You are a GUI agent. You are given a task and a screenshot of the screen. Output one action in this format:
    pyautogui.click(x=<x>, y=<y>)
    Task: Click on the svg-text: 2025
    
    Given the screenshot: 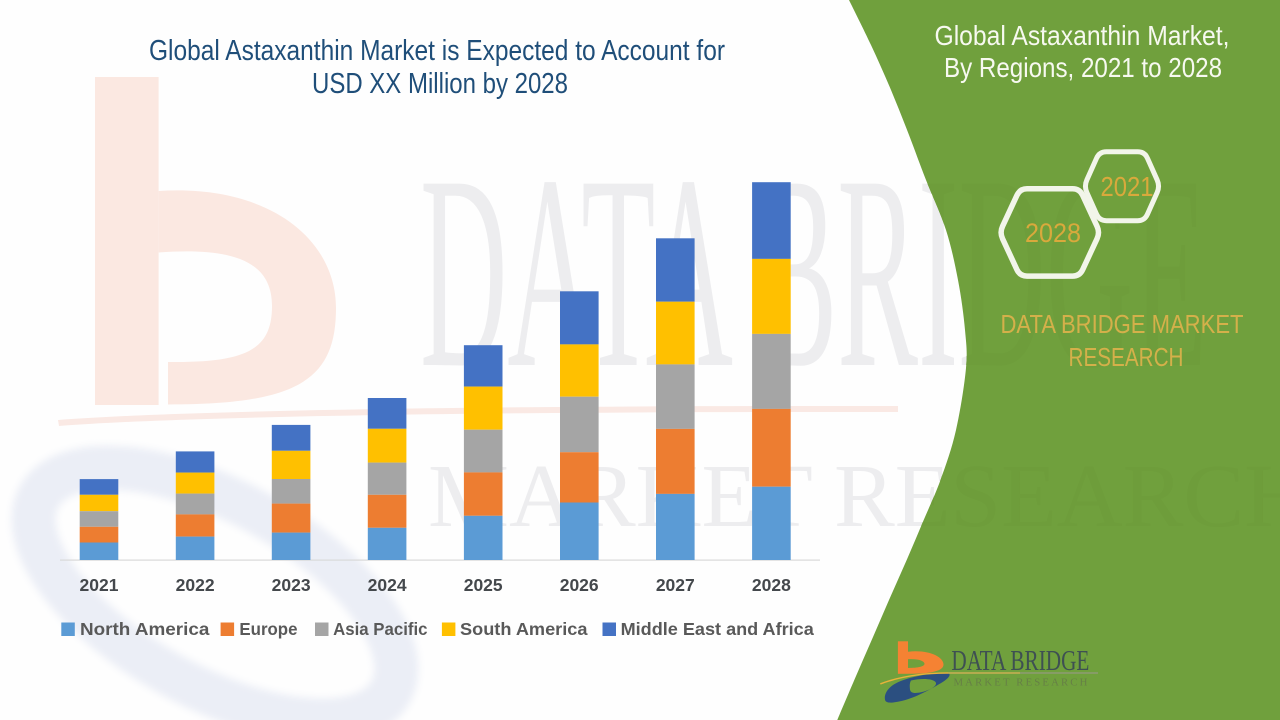 What is the action you would take?
    pyautogui.click(x=483, y=585)
    